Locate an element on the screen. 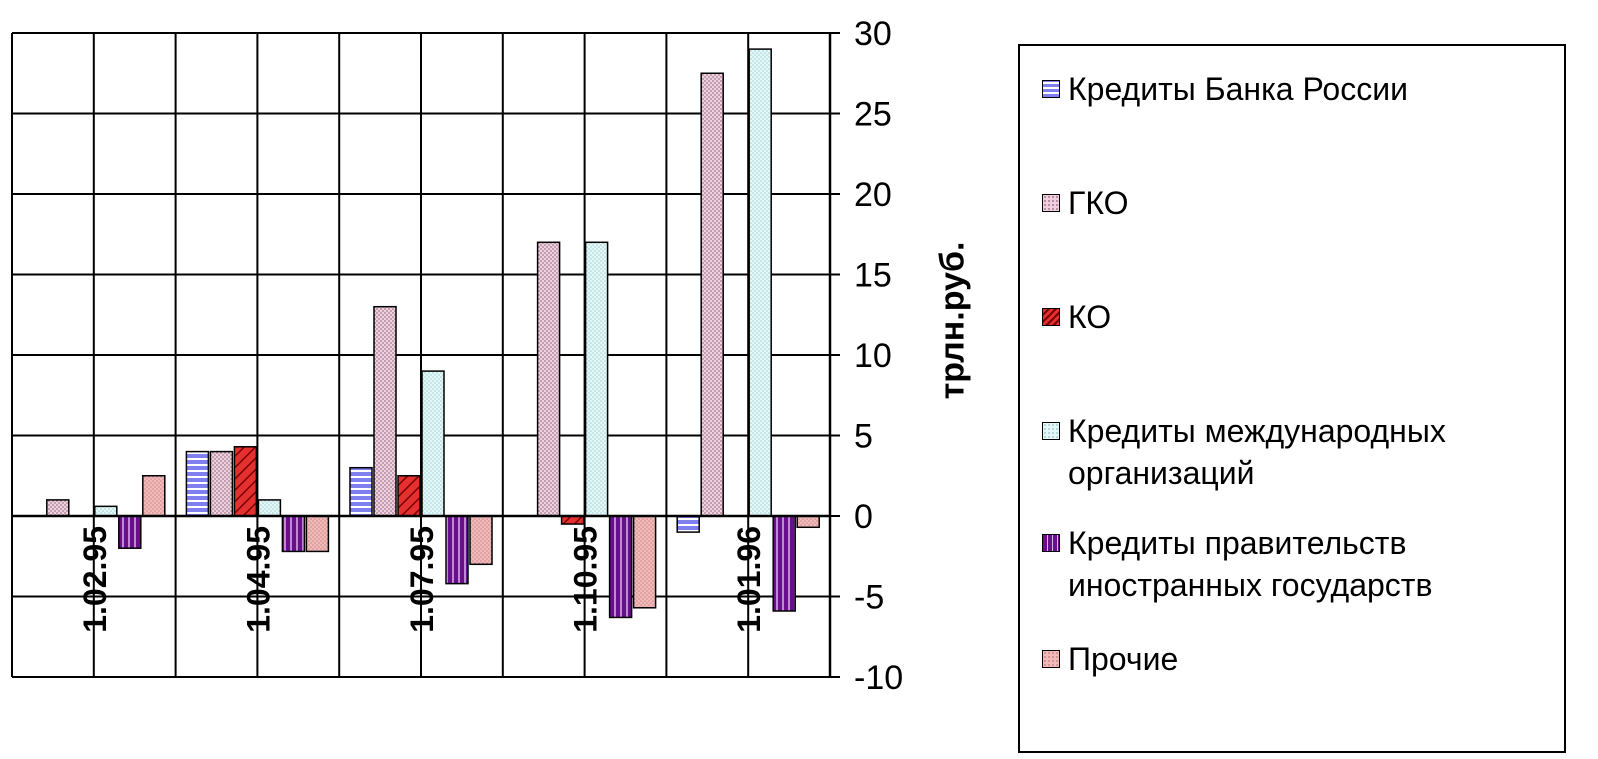 The height and width of the screenshot is (759, 1598). legend-label: Прочие is located at coordinates (1123, 659).